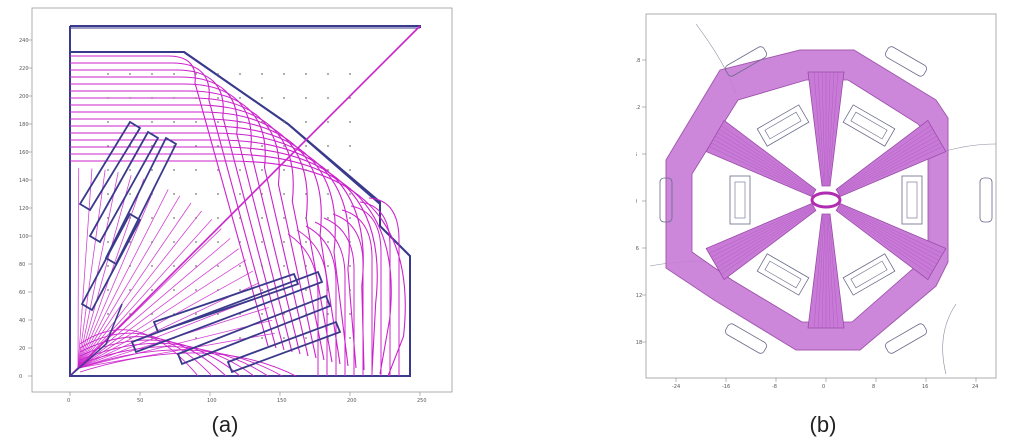 This screenshot has height=447, width=1016. What do you see at coordinates (925, 387) in the screenshot?
I see `x-tick-label: 16` at bounding box center [925, 387].